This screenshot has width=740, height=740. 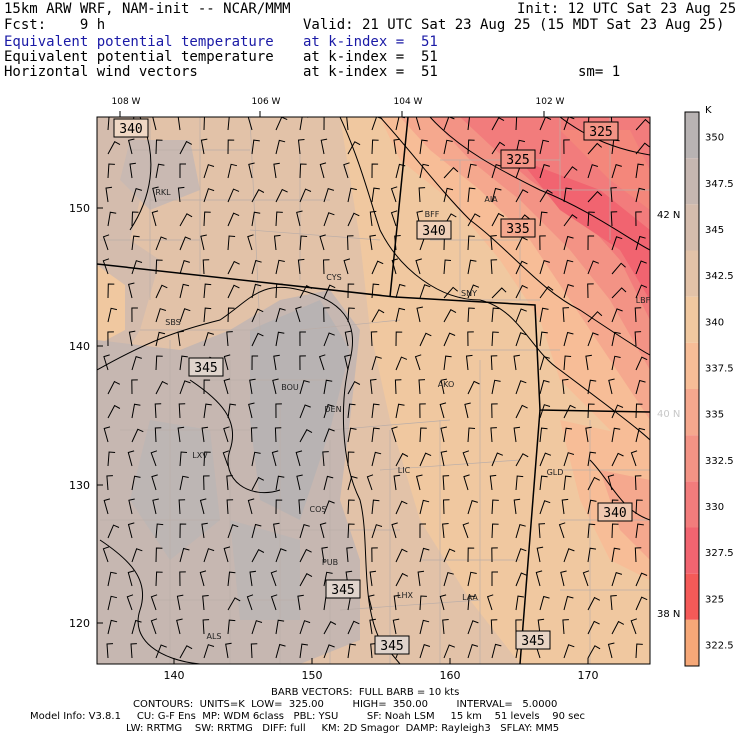 What do you see at coordinates (719, 553) in the screenshot?
I see `legend-level-label: 327.5` at bounding box center [719, 553].